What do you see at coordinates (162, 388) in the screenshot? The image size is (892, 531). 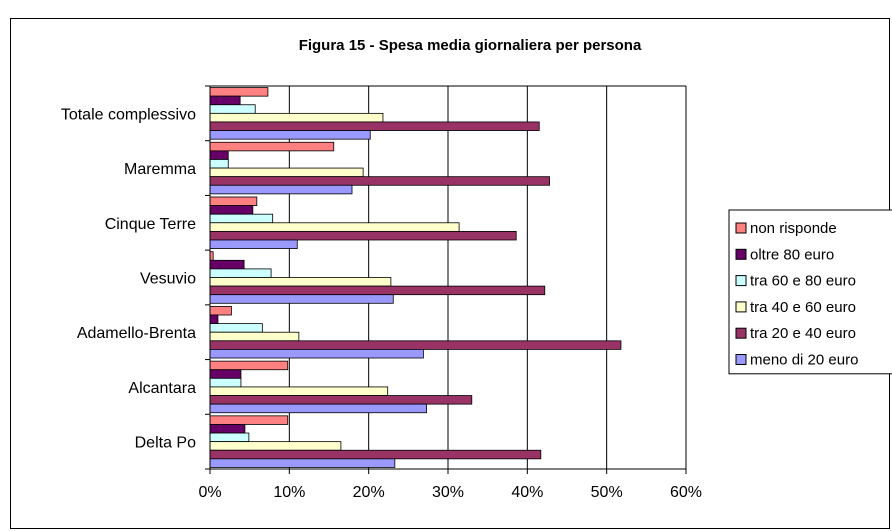 I see `y-category-label: Alcantara` at bounding box center [162, 388].